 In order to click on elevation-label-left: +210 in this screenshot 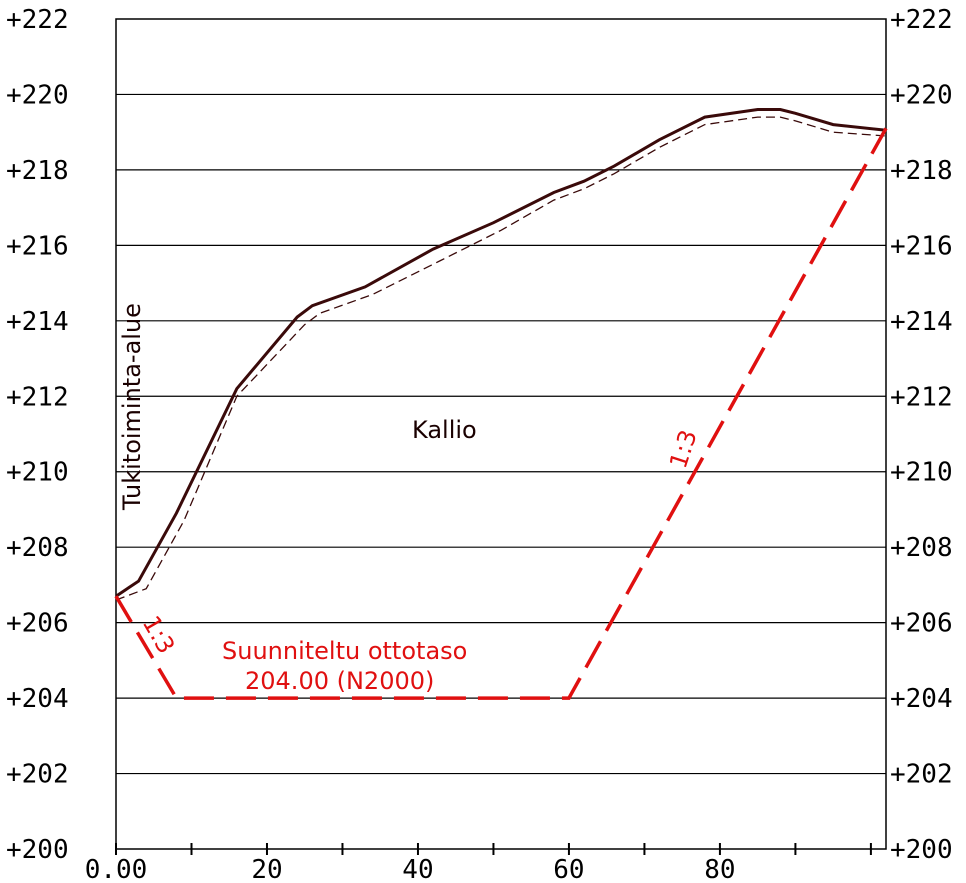, I will do `click(37, 473)`.